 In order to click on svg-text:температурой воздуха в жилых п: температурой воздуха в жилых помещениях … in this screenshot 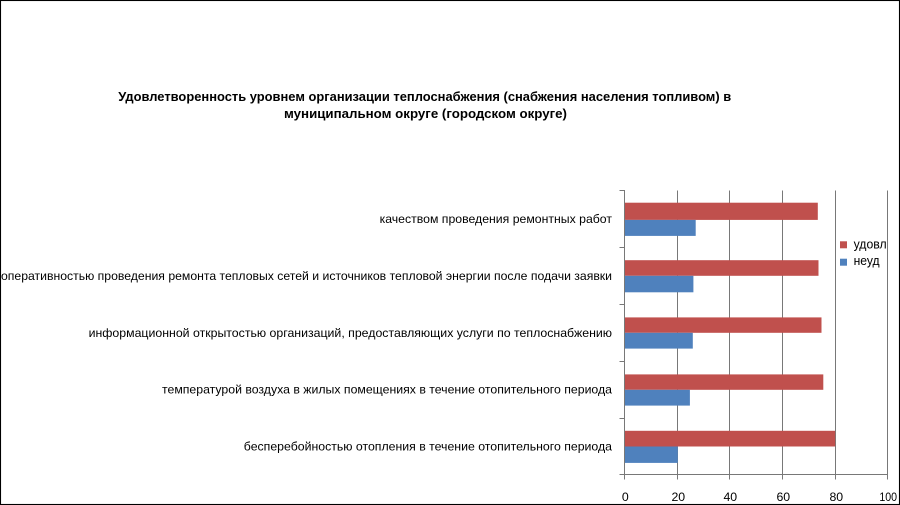, I will do `click(387, 390)`.